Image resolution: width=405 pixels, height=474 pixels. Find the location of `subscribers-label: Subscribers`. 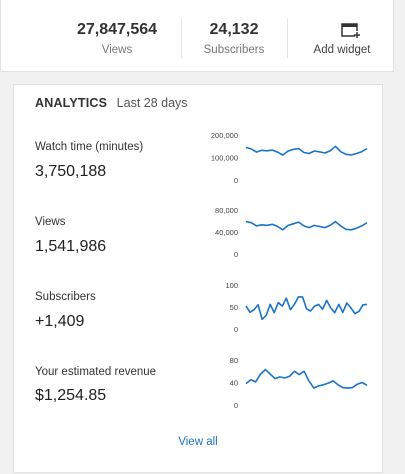

subscribers-label: Subscribers is located at coordinates (234, 50).